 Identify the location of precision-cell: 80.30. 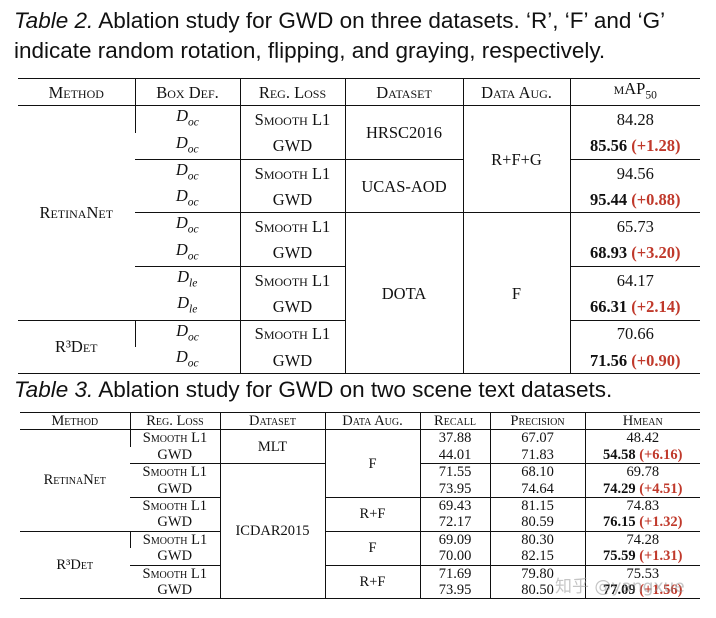
(537, 539).